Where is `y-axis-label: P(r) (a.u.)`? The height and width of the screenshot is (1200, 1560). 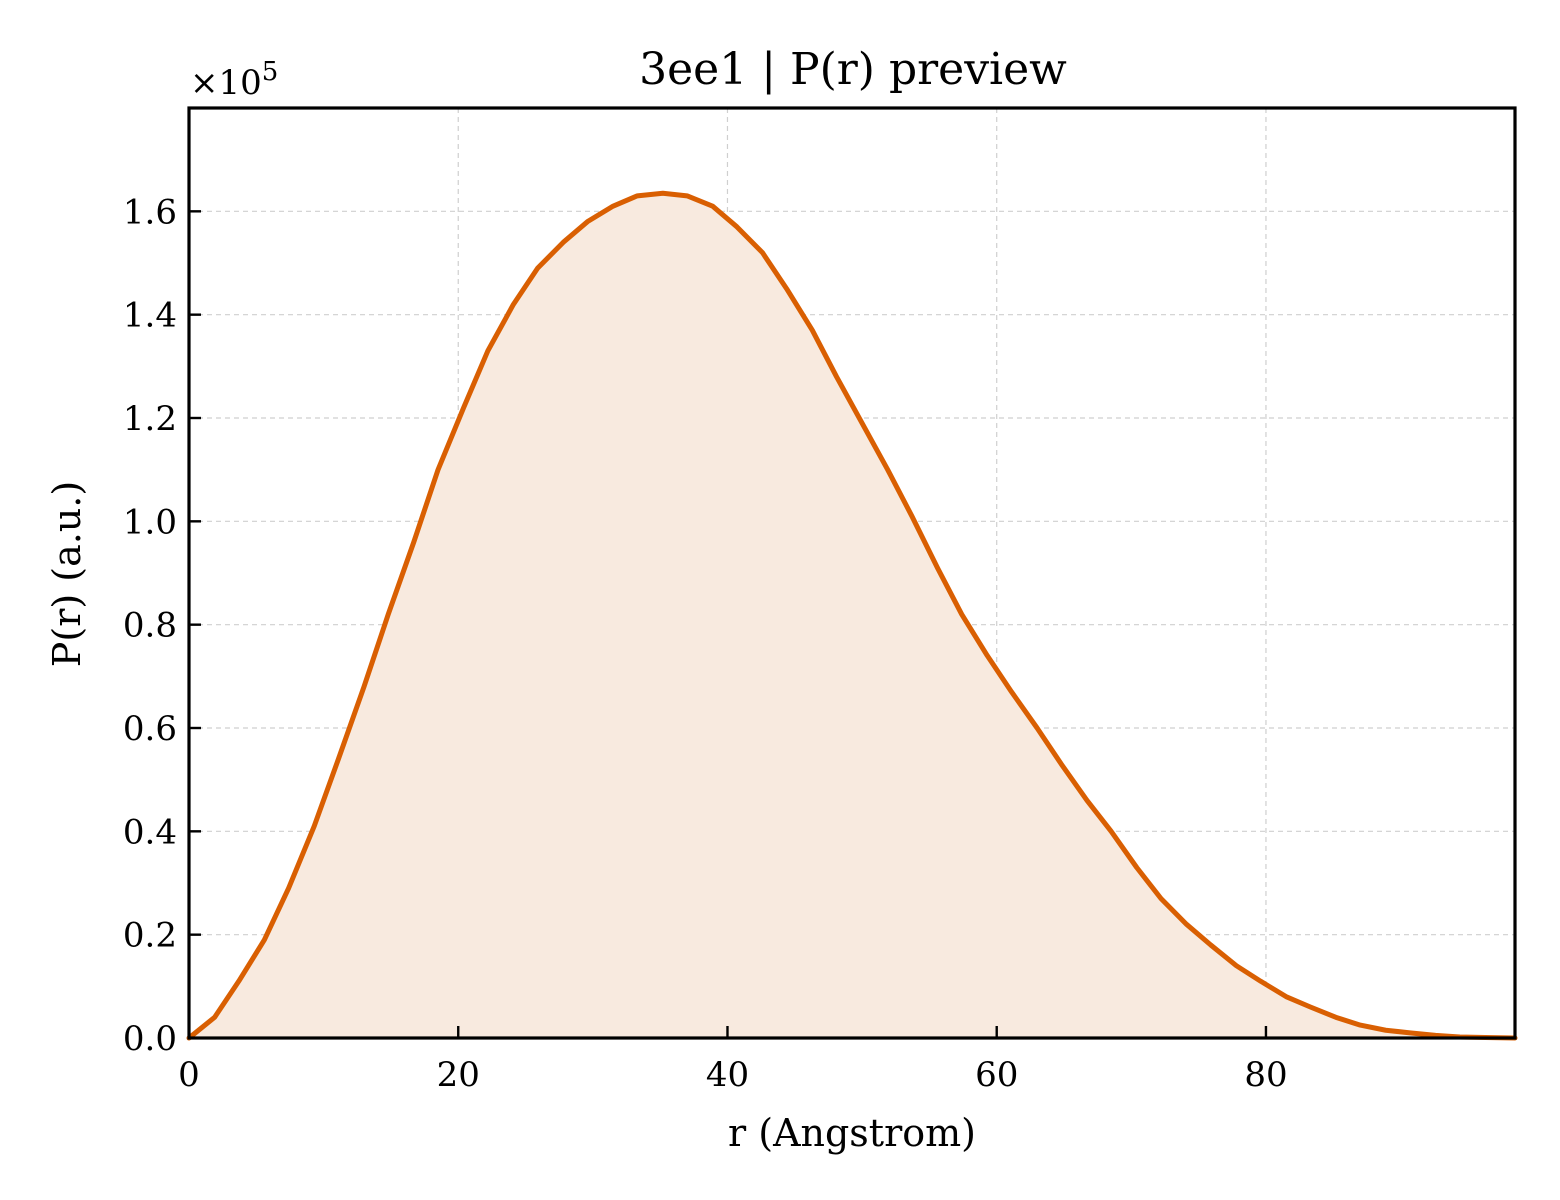
y-axis-label: P(r) (a.u.) is located at coordinates (67, 574).